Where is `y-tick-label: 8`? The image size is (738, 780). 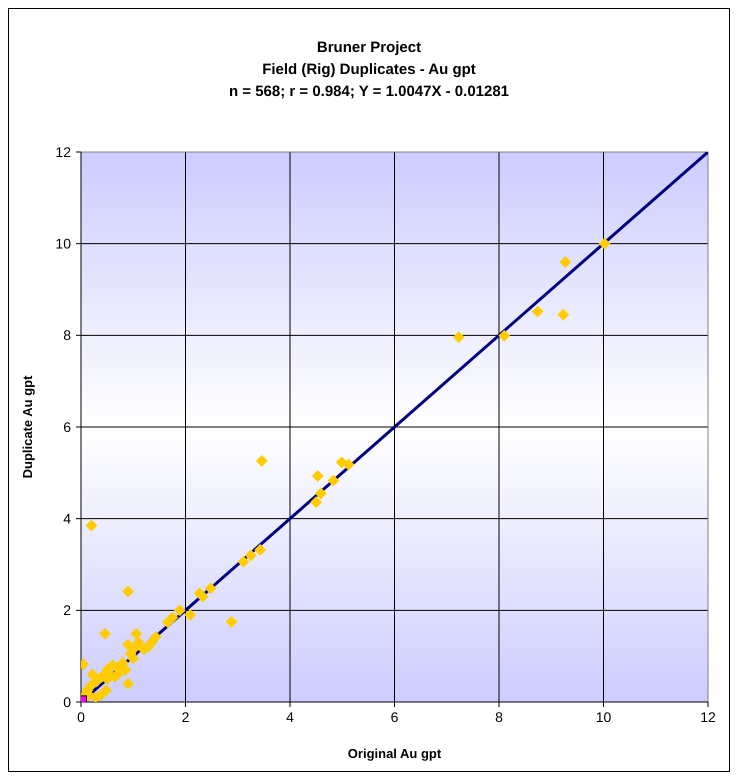
y-tick-label: 8 is located at coordinates (67, 335).